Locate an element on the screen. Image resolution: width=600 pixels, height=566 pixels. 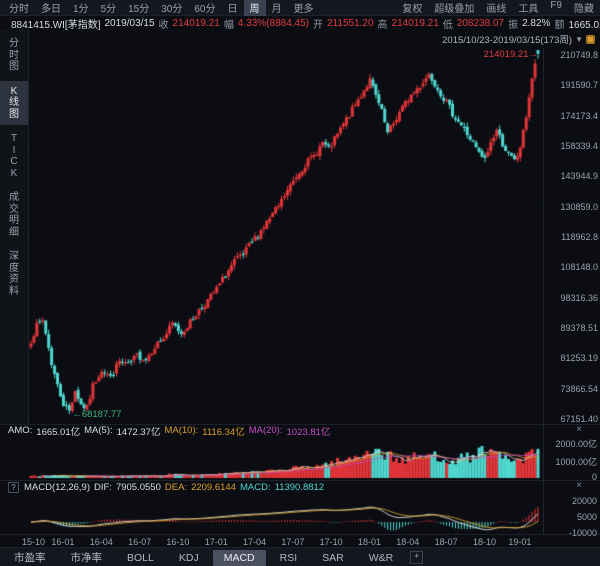
macd-value-label: MACD: is located at coordinates (255, 487).